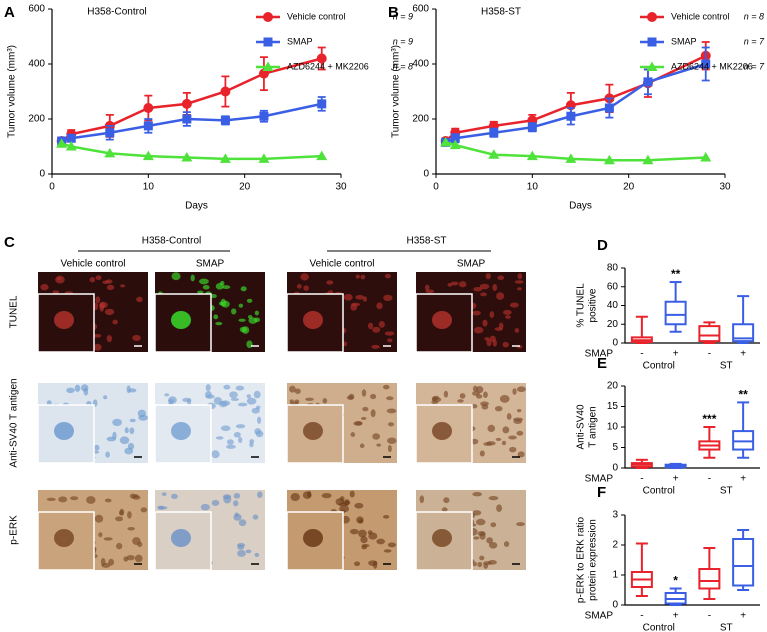 The image size is (767, 632). I want to click on y-tick-label: 5, so click(615, 447).